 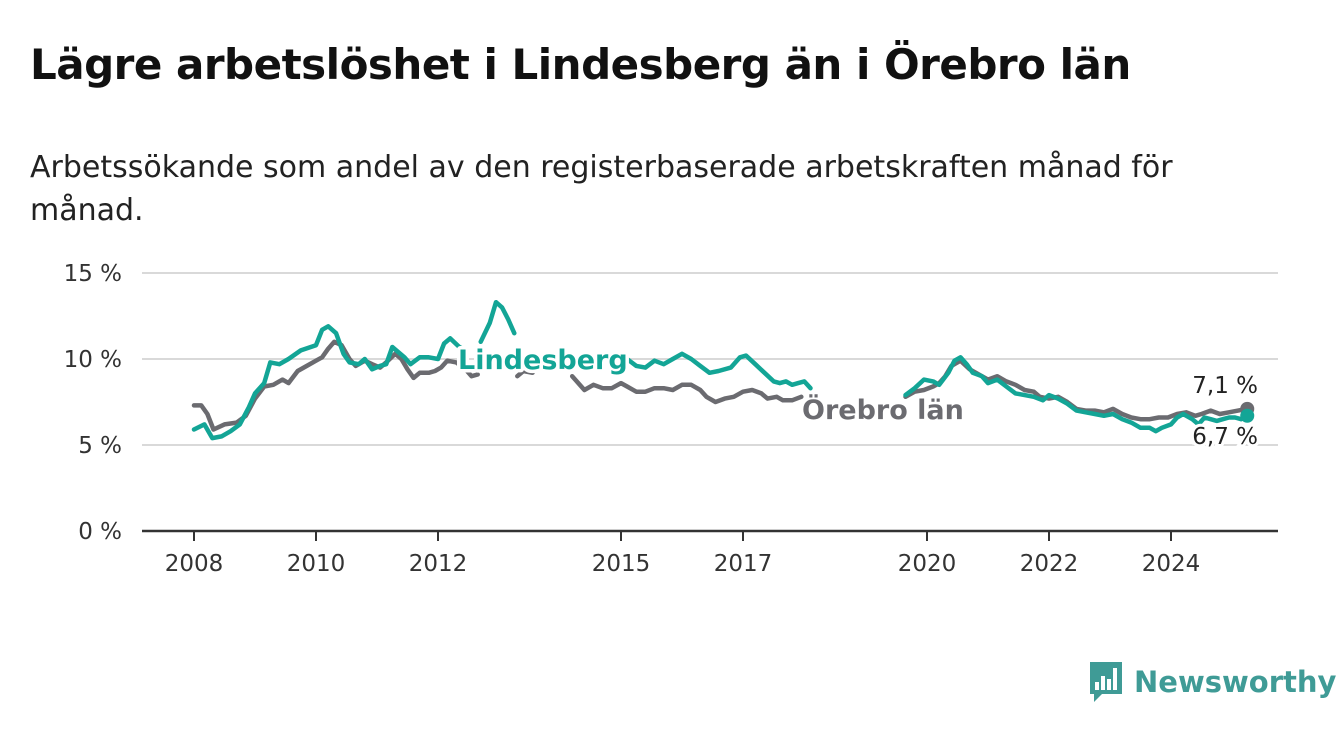 What do you see at coordinates (927, 564) in the screenshot?
I see `x-tick-label: 2020` at bounding box center [927, 564].